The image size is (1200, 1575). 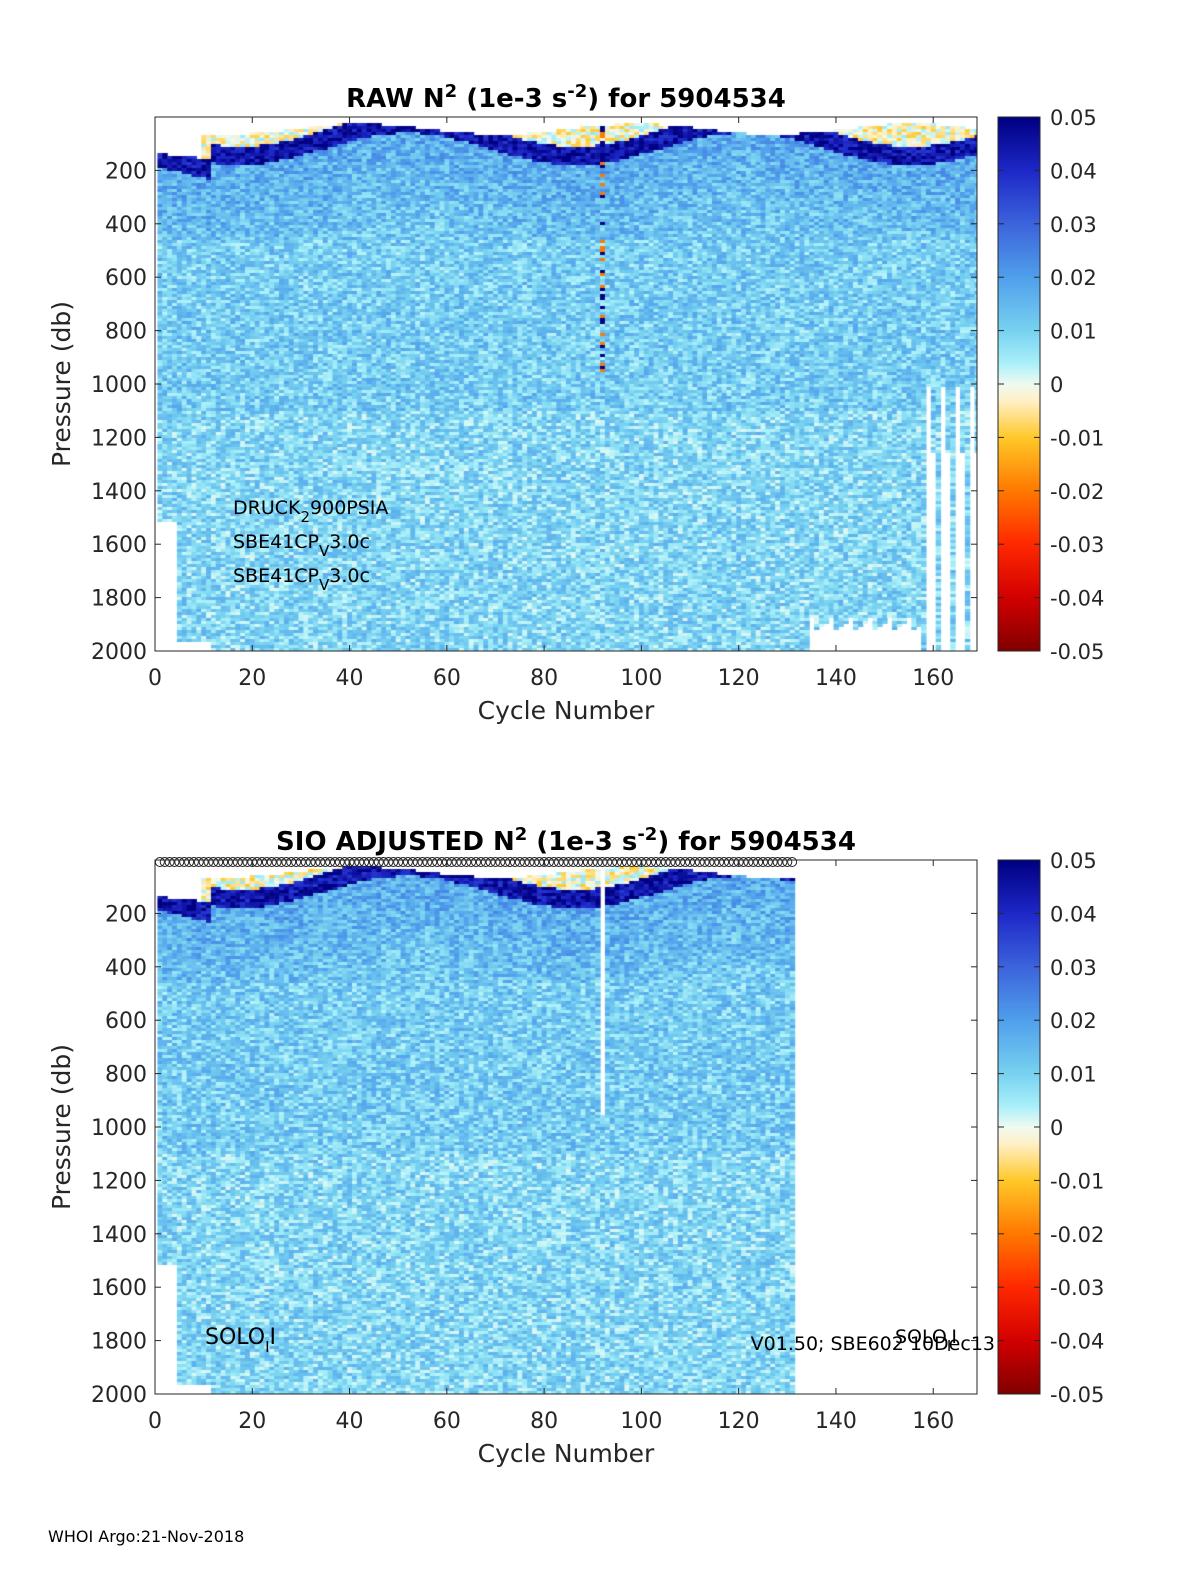 I want to click on y-tick-label: 1200, so click(x=119, y=1181).